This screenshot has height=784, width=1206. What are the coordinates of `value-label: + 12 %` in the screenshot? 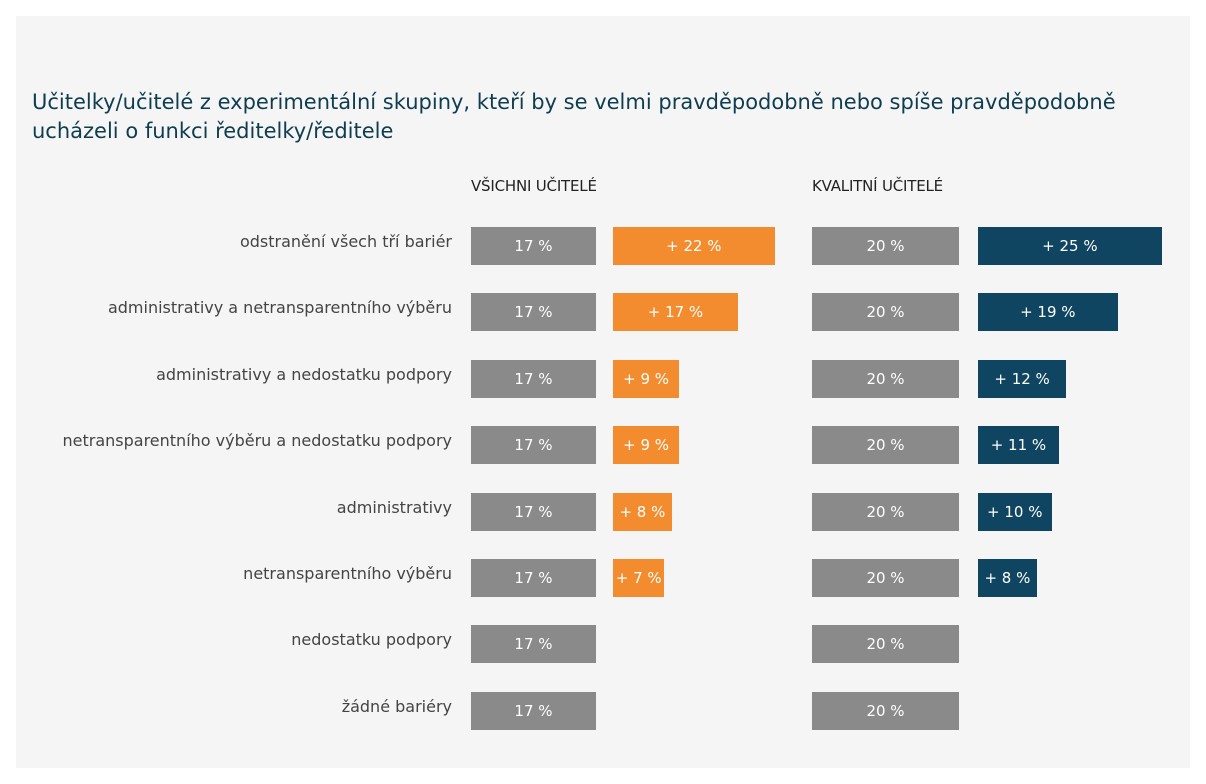 It's located at (1022, 378).